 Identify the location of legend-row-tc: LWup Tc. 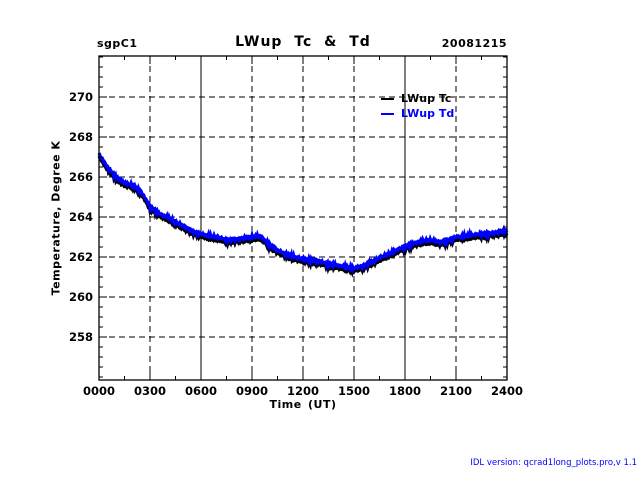
(417, 98).